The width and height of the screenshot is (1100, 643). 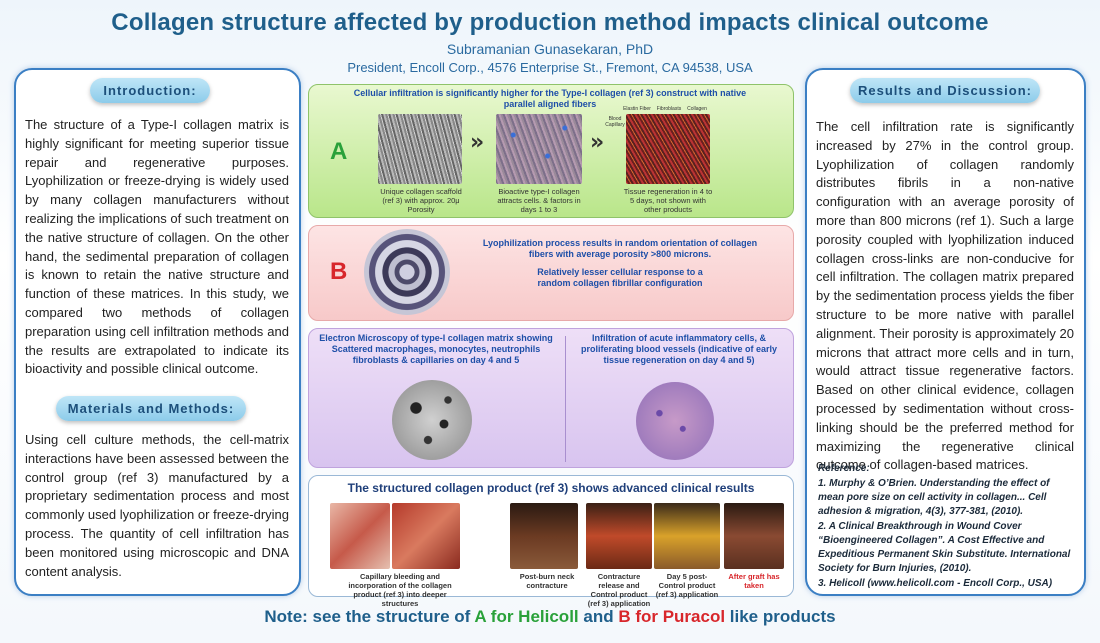 I want to click on methods-heading: Materials and Methods:, so click(x=151, y=408).